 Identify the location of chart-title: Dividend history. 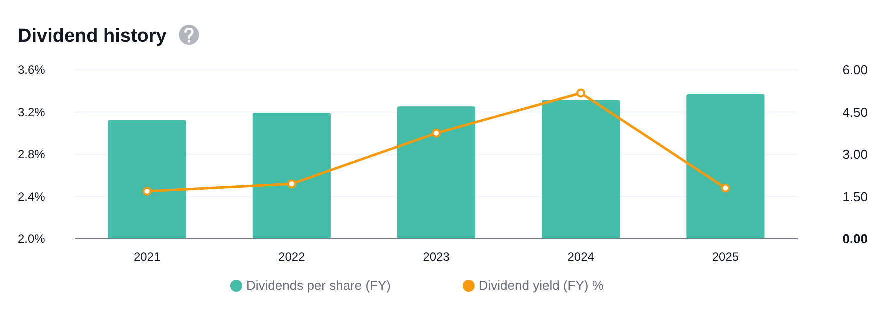
(93, 36).